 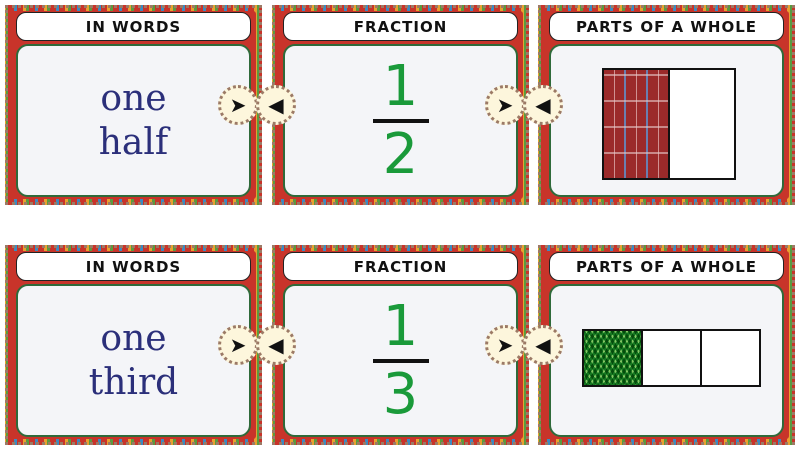 I want to click on in-words-card: IN WORDS one half, so click(x=133, y=105).